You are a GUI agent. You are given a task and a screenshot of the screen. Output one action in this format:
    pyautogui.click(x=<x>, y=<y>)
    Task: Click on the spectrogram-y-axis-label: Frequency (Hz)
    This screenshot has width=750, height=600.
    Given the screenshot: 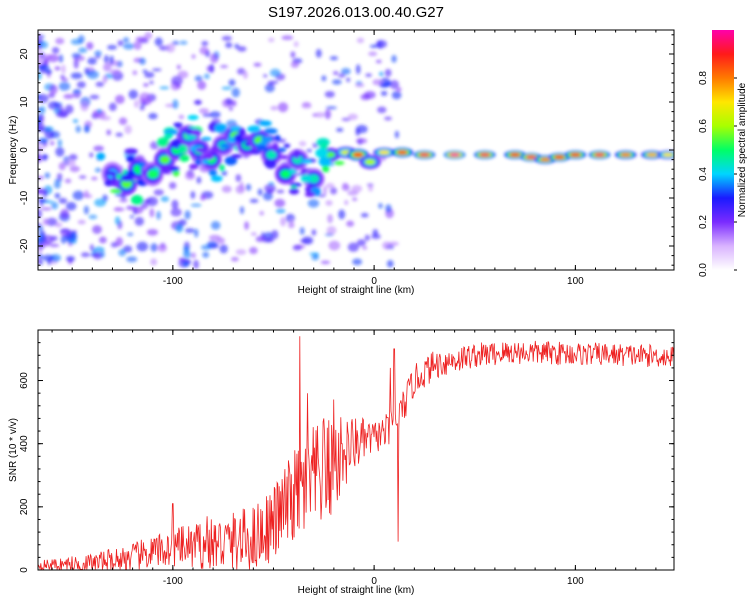 What is the action you would take?
    pyautogui.click(x=13, y=150)
    